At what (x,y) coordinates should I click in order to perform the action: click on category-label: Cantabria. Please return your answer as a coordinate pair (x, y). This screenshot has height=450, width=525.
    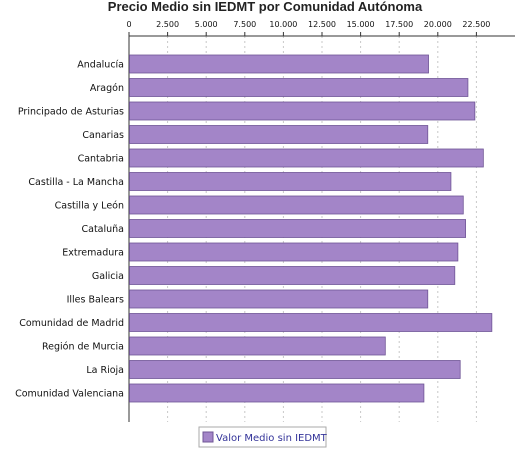
    Looking at the image, I should click on (101, 159).